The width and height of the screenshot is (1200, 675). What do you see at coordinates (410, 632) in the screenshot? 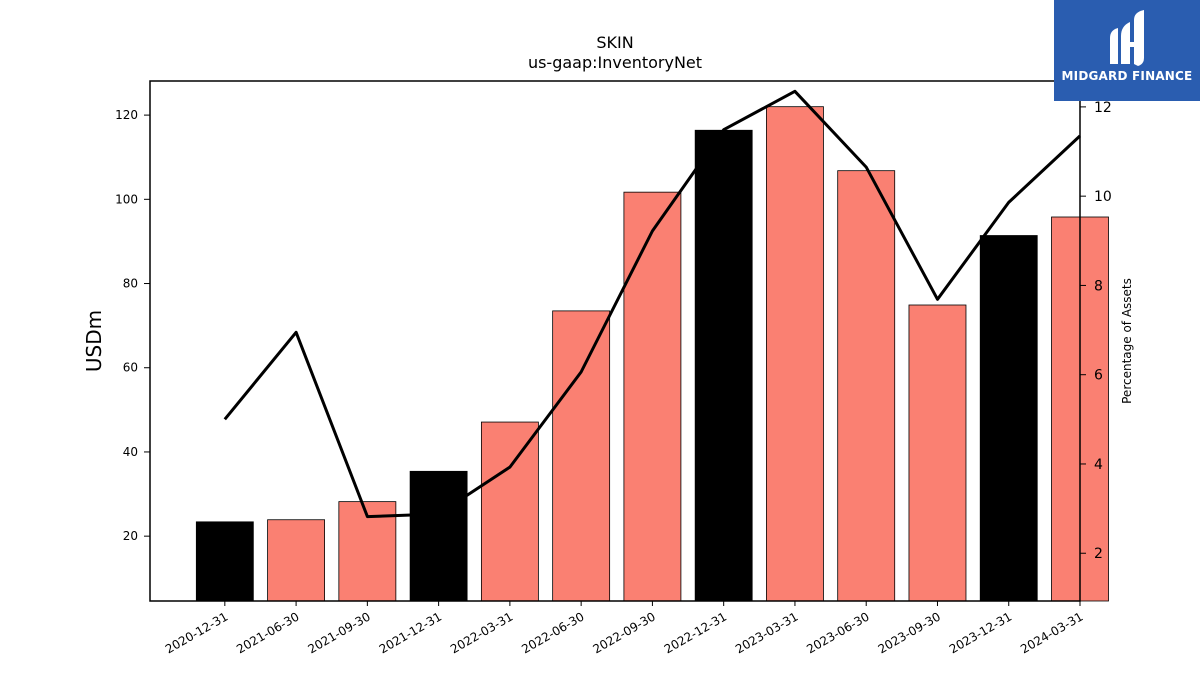
I see `x-tick-label: 2021-12-31` at bounding box center [410, 632].